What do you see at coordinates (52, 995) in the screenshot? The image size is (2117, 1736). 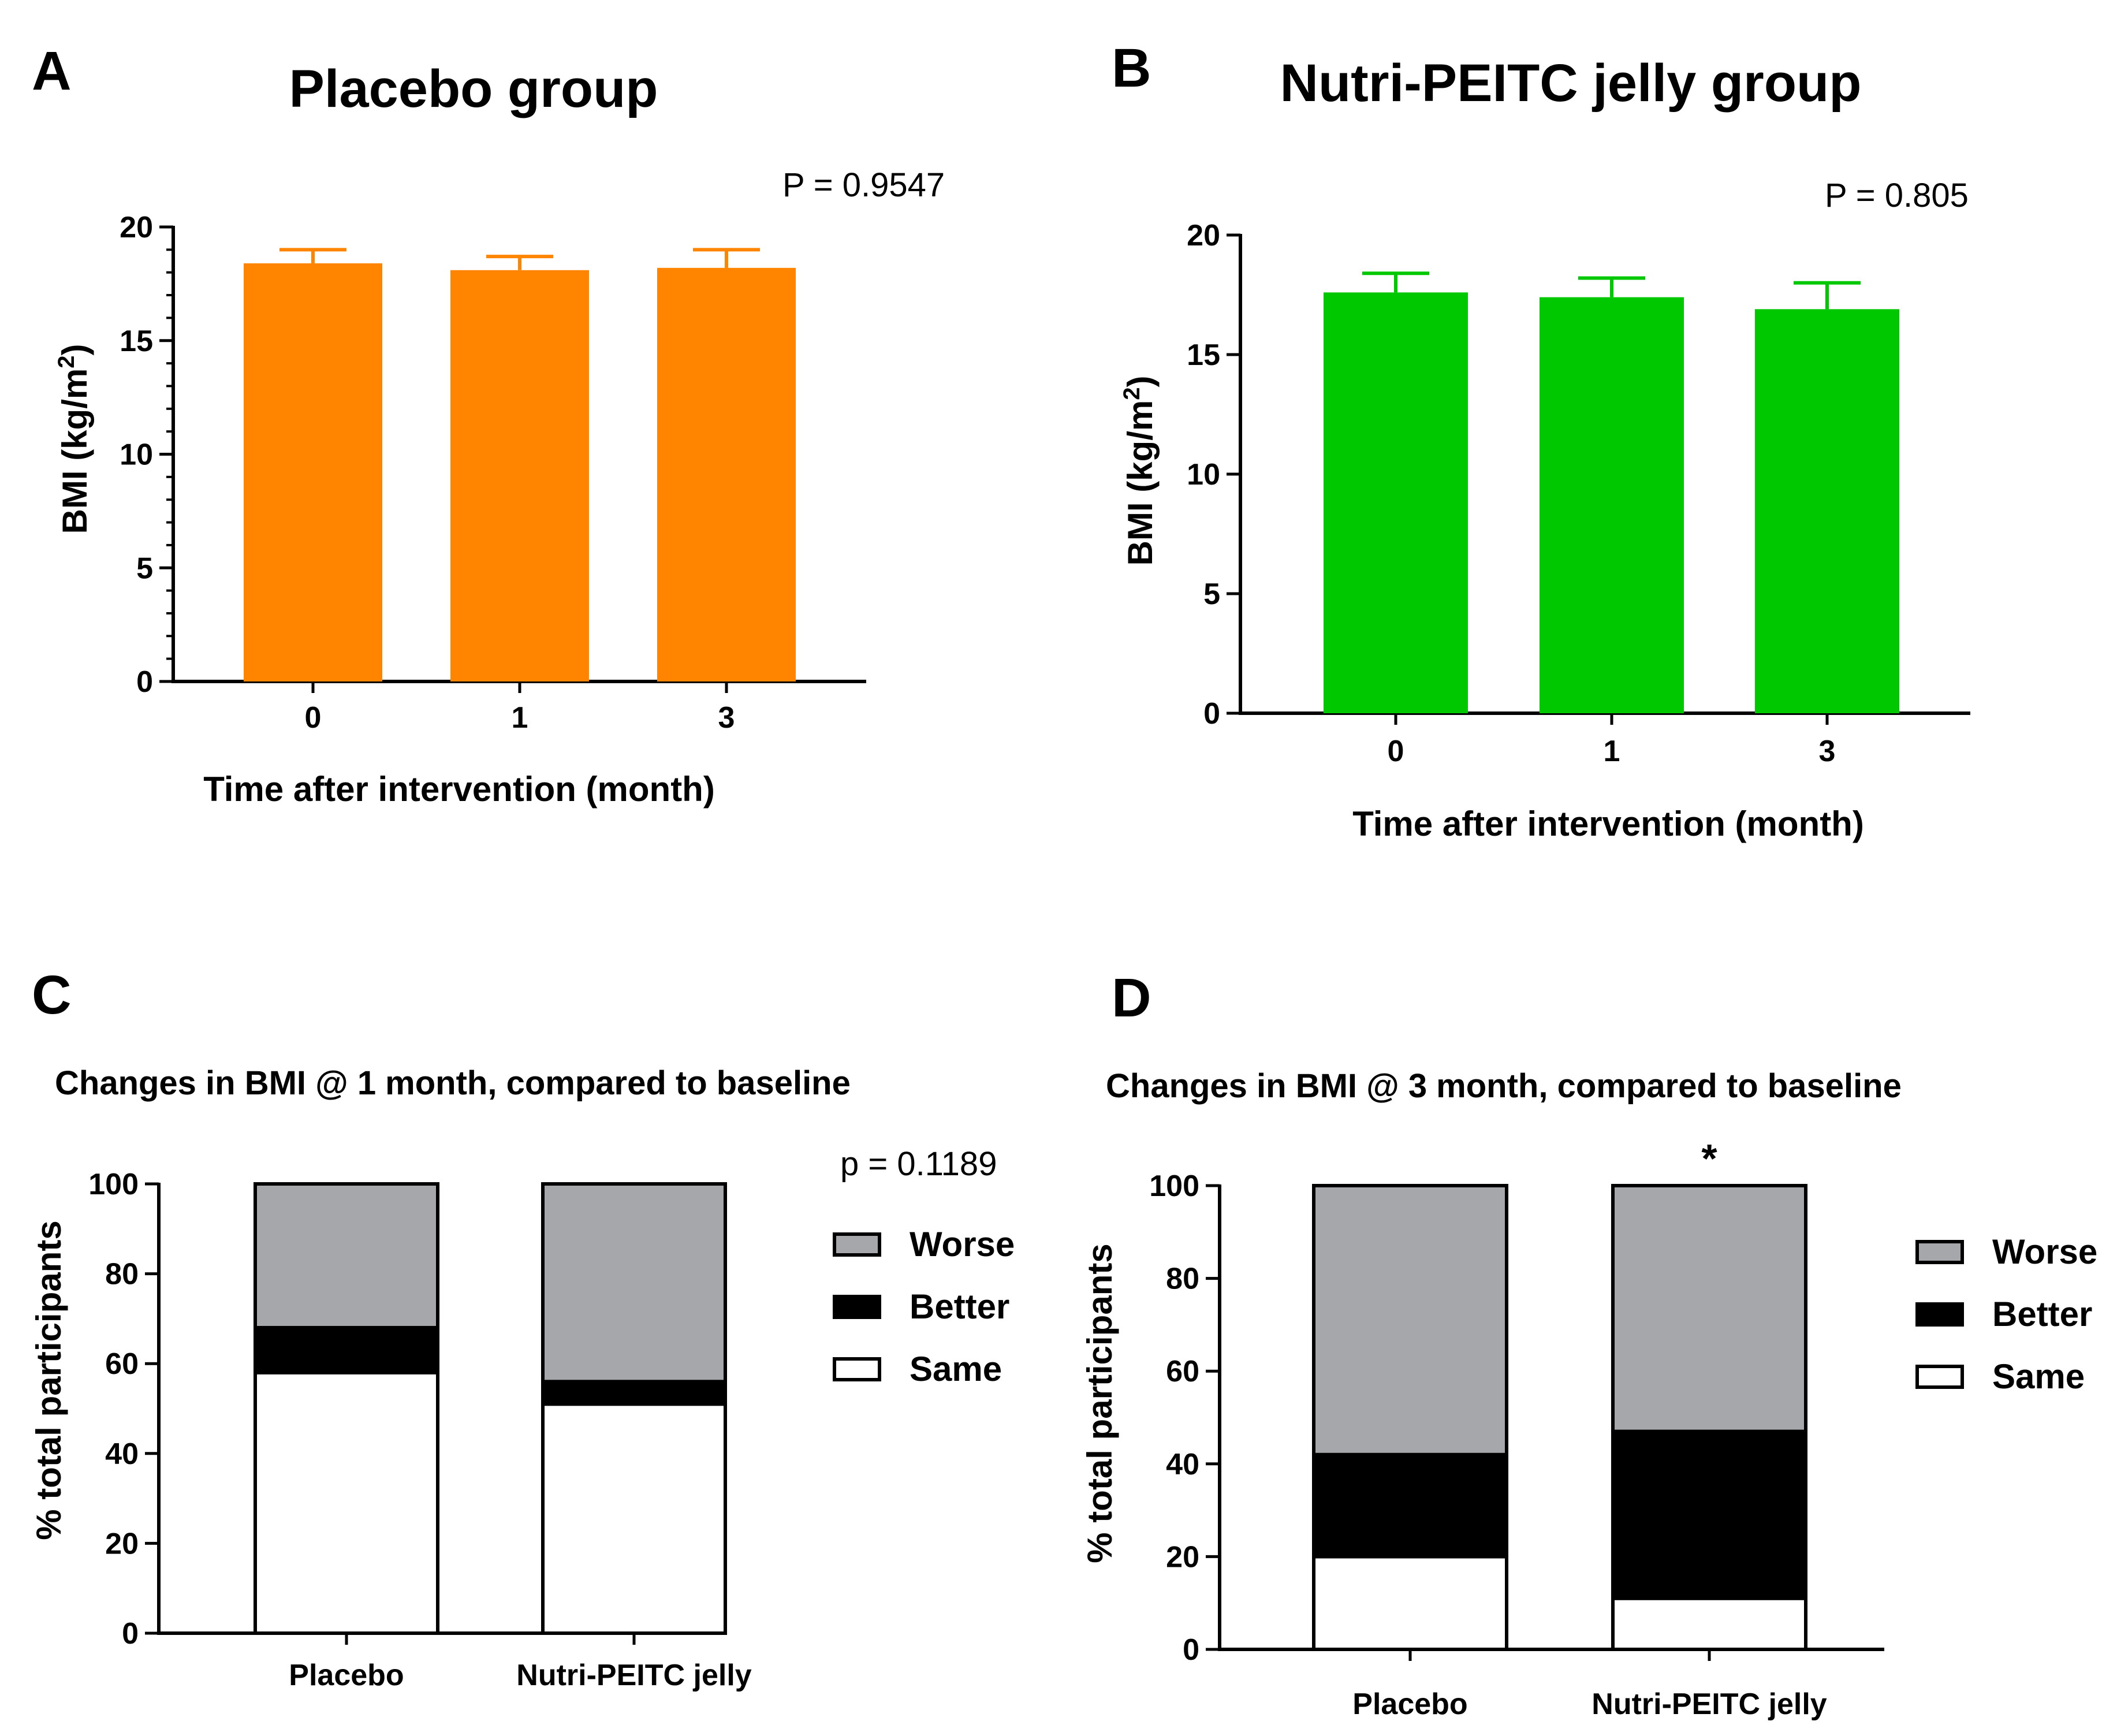 I see `panel-c-letter: C` at bounding box center [52, 995].